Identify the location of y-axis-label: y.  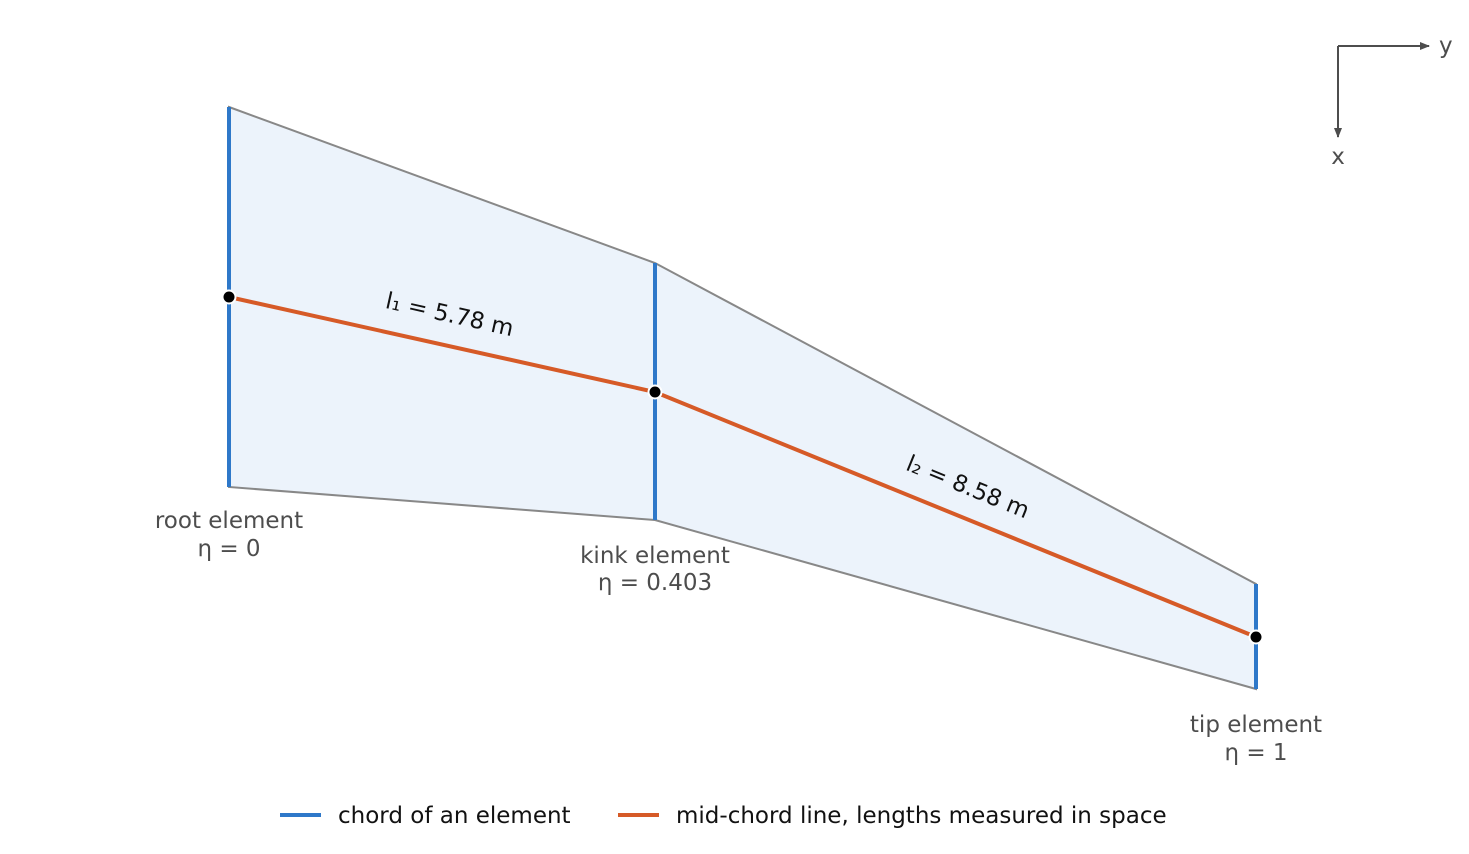
(1446, 46).